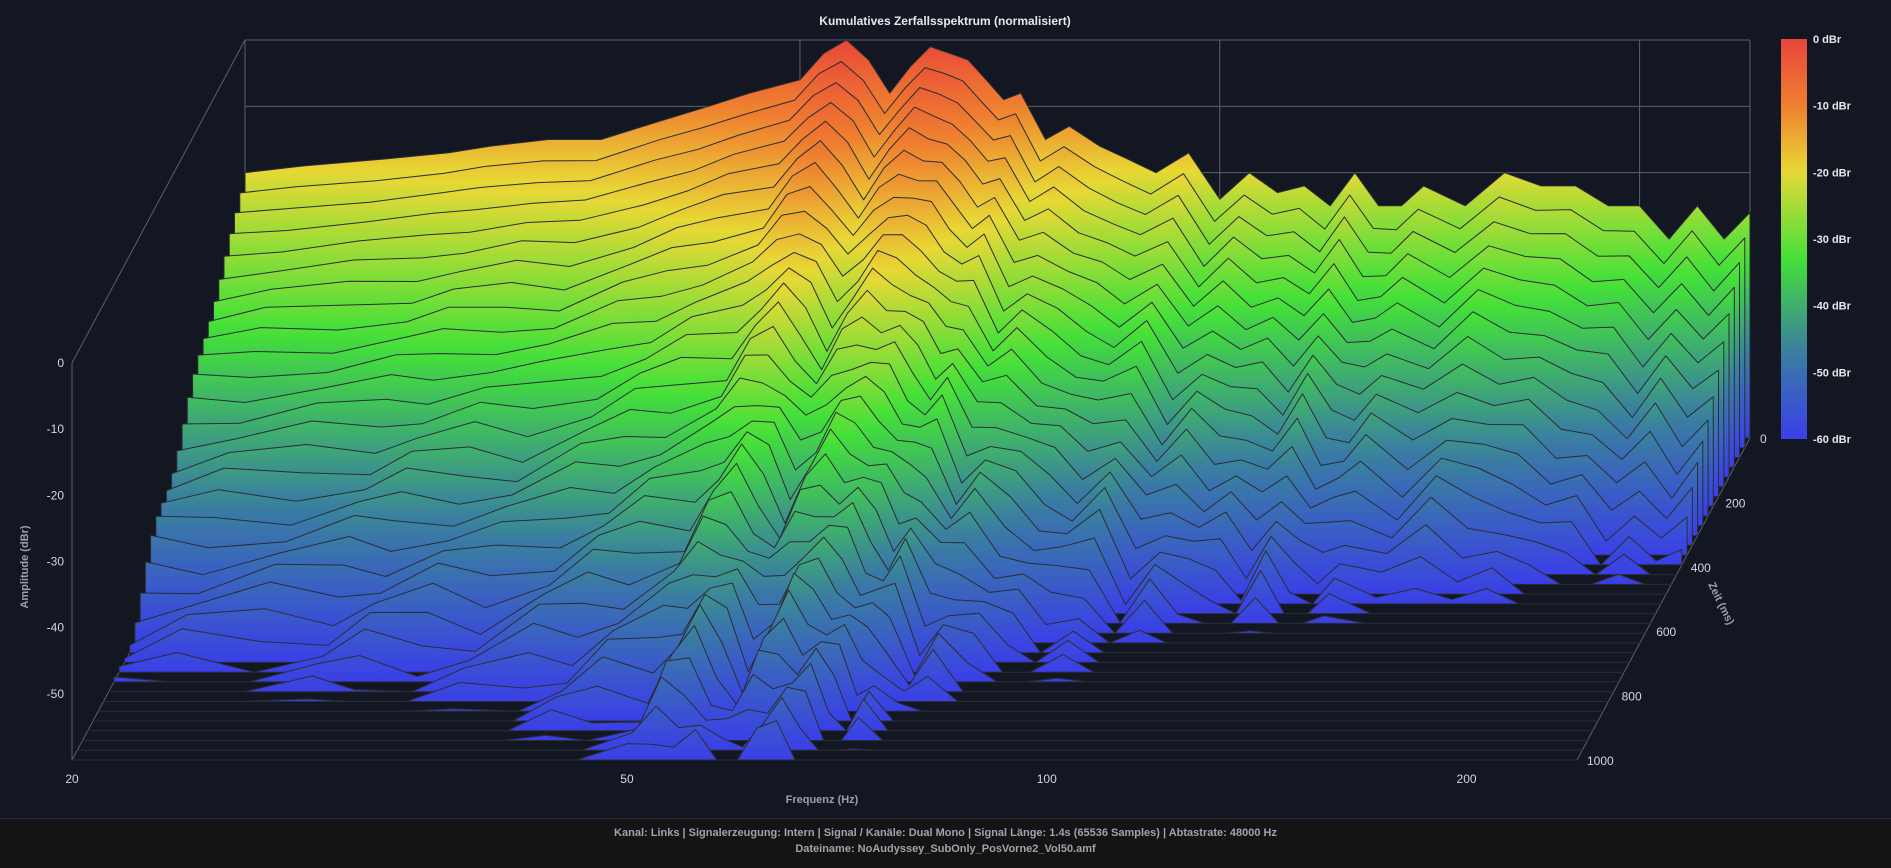 This screenshot has width=1891, height=868. What do you see at coordinates (1720, 603) in the screenshot?
I see `z-axis-label: Zeit (ms)` at bounding box center [1720, 603].